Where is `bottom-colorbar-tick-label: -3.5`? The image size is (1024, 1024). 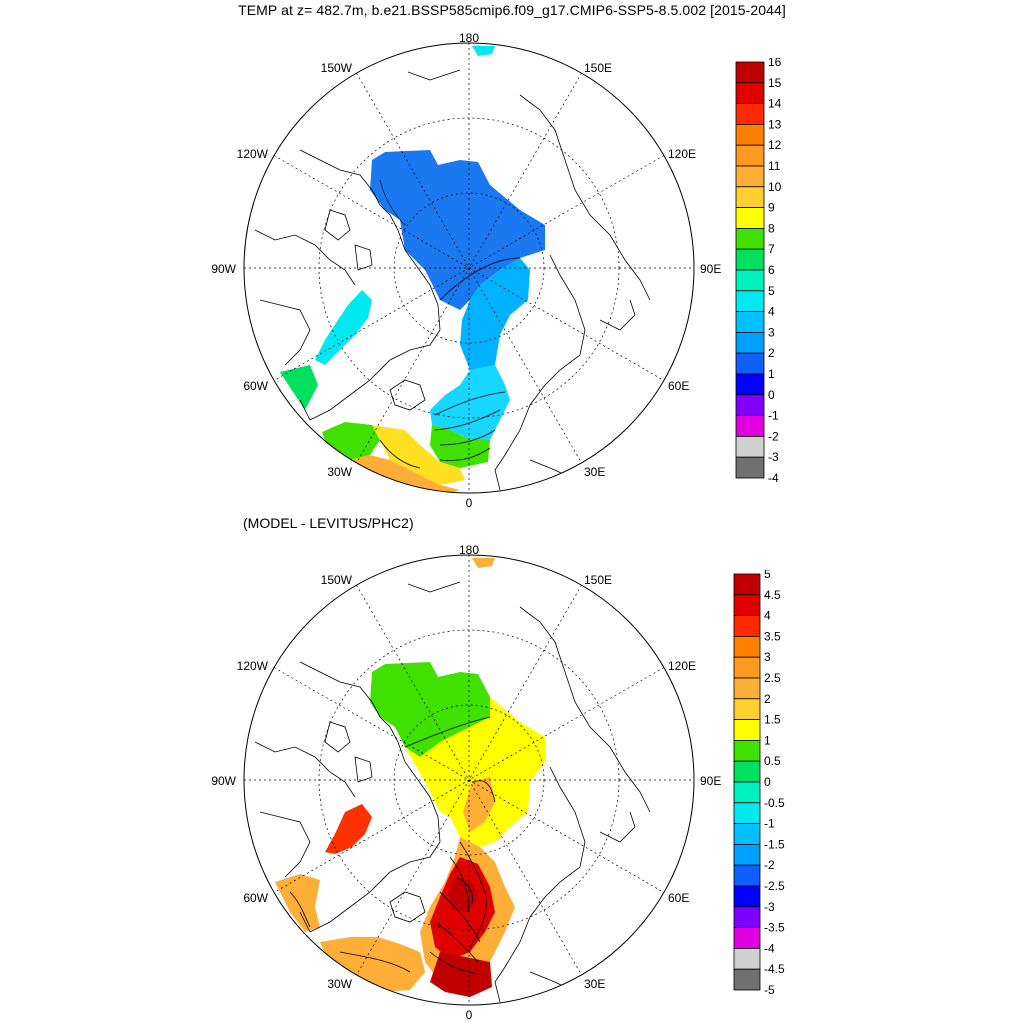
bottom-colorbar-tick-label: -3.5 is located at coordinates (774, 928).